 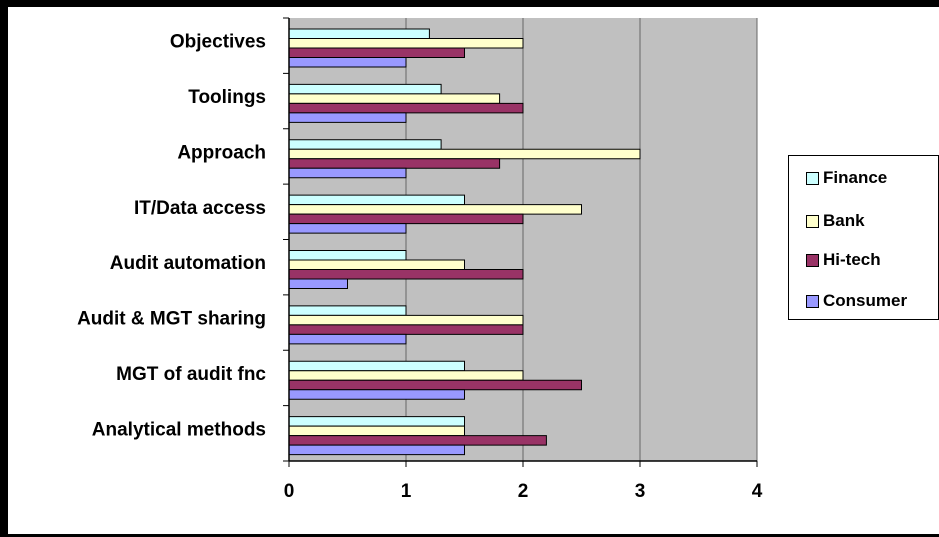 I want to click on category-label: Analytical methods, so click(x=179, y=429).